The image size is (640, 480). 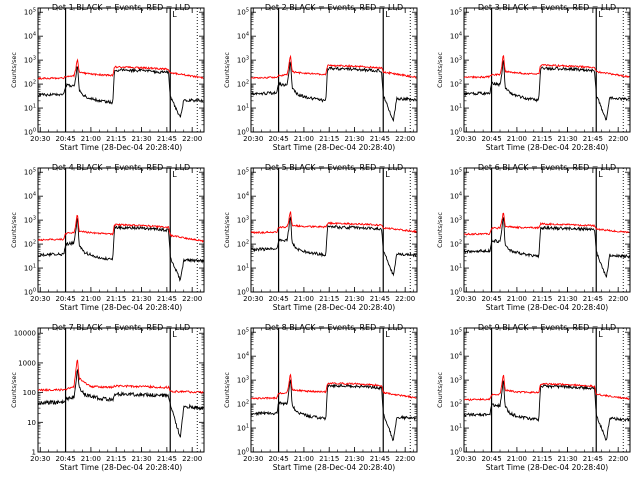 I want to click on chart-title: Det 2 BLACK = Events, RED = LLD, so click(x=334, y=7).